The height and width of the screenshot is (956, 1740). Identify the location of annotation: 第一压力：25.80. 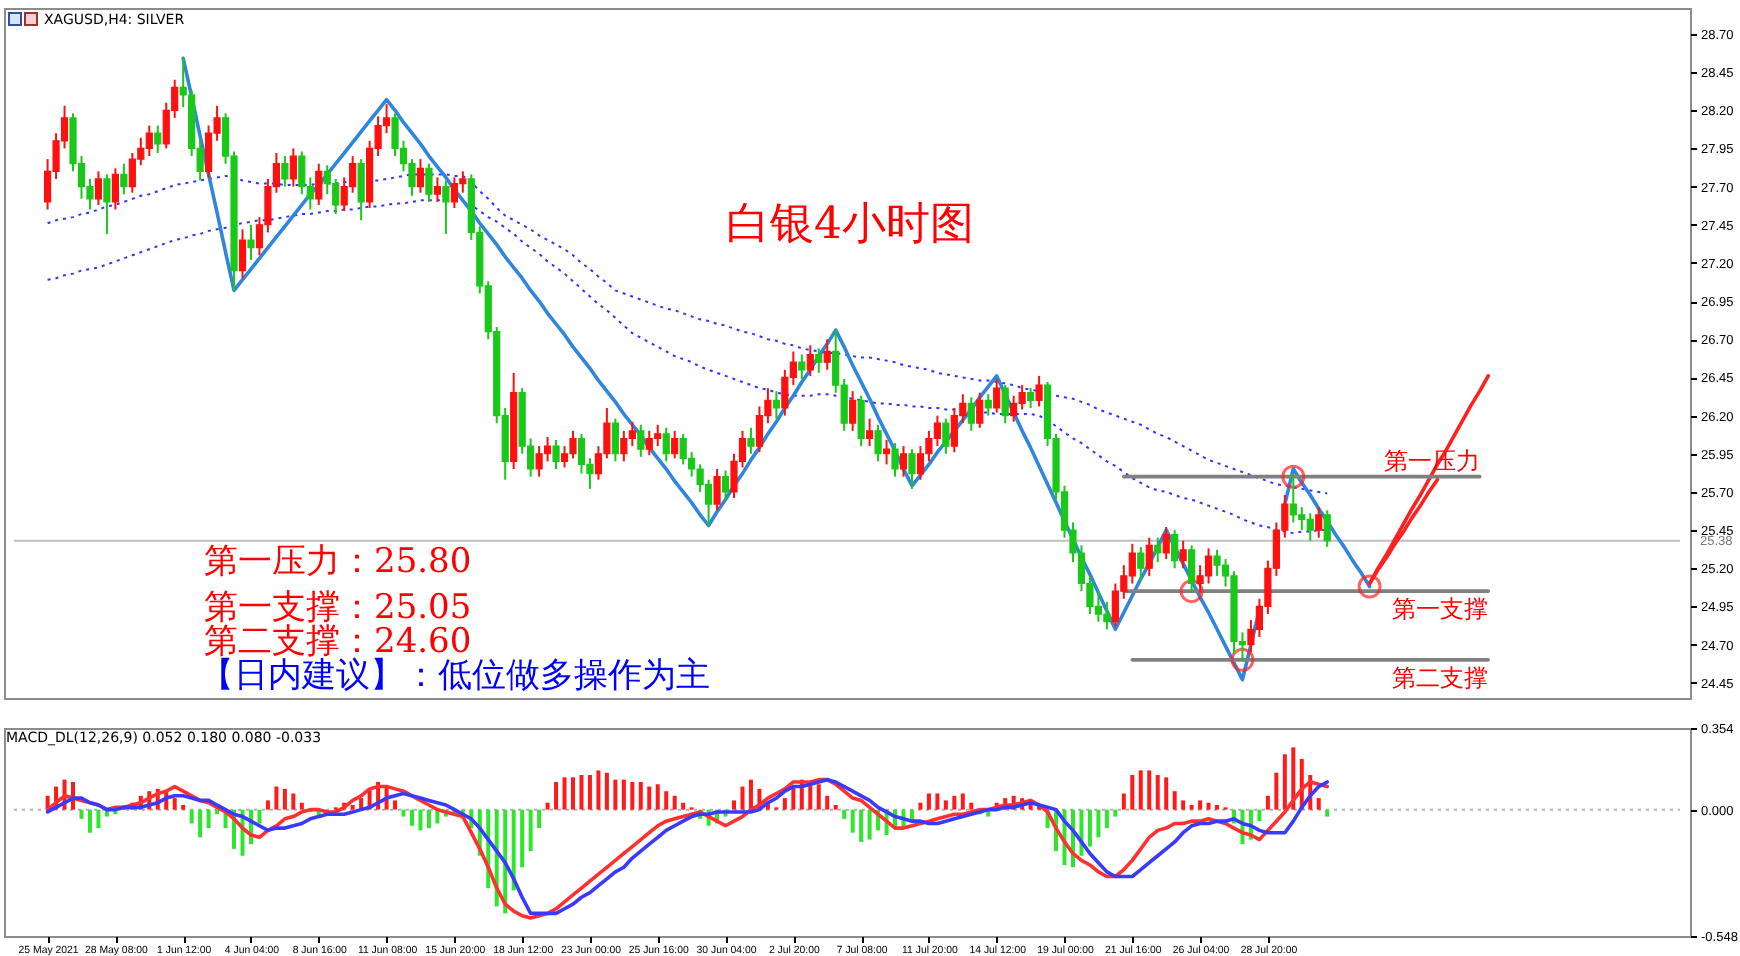
(338, 562).